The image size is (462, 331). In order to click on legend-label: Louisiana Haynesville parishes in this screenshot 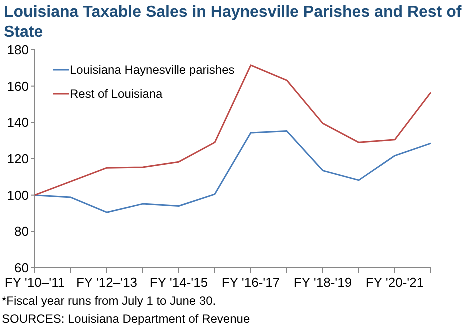, I will do `click(152, 70)`.